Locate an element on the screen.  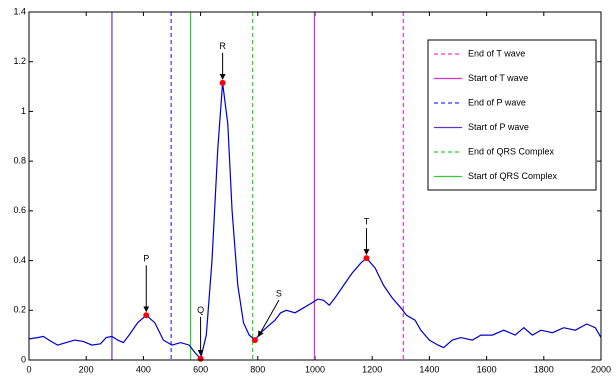
x-tick-label: 1200 is located at coordinates (372, 369).